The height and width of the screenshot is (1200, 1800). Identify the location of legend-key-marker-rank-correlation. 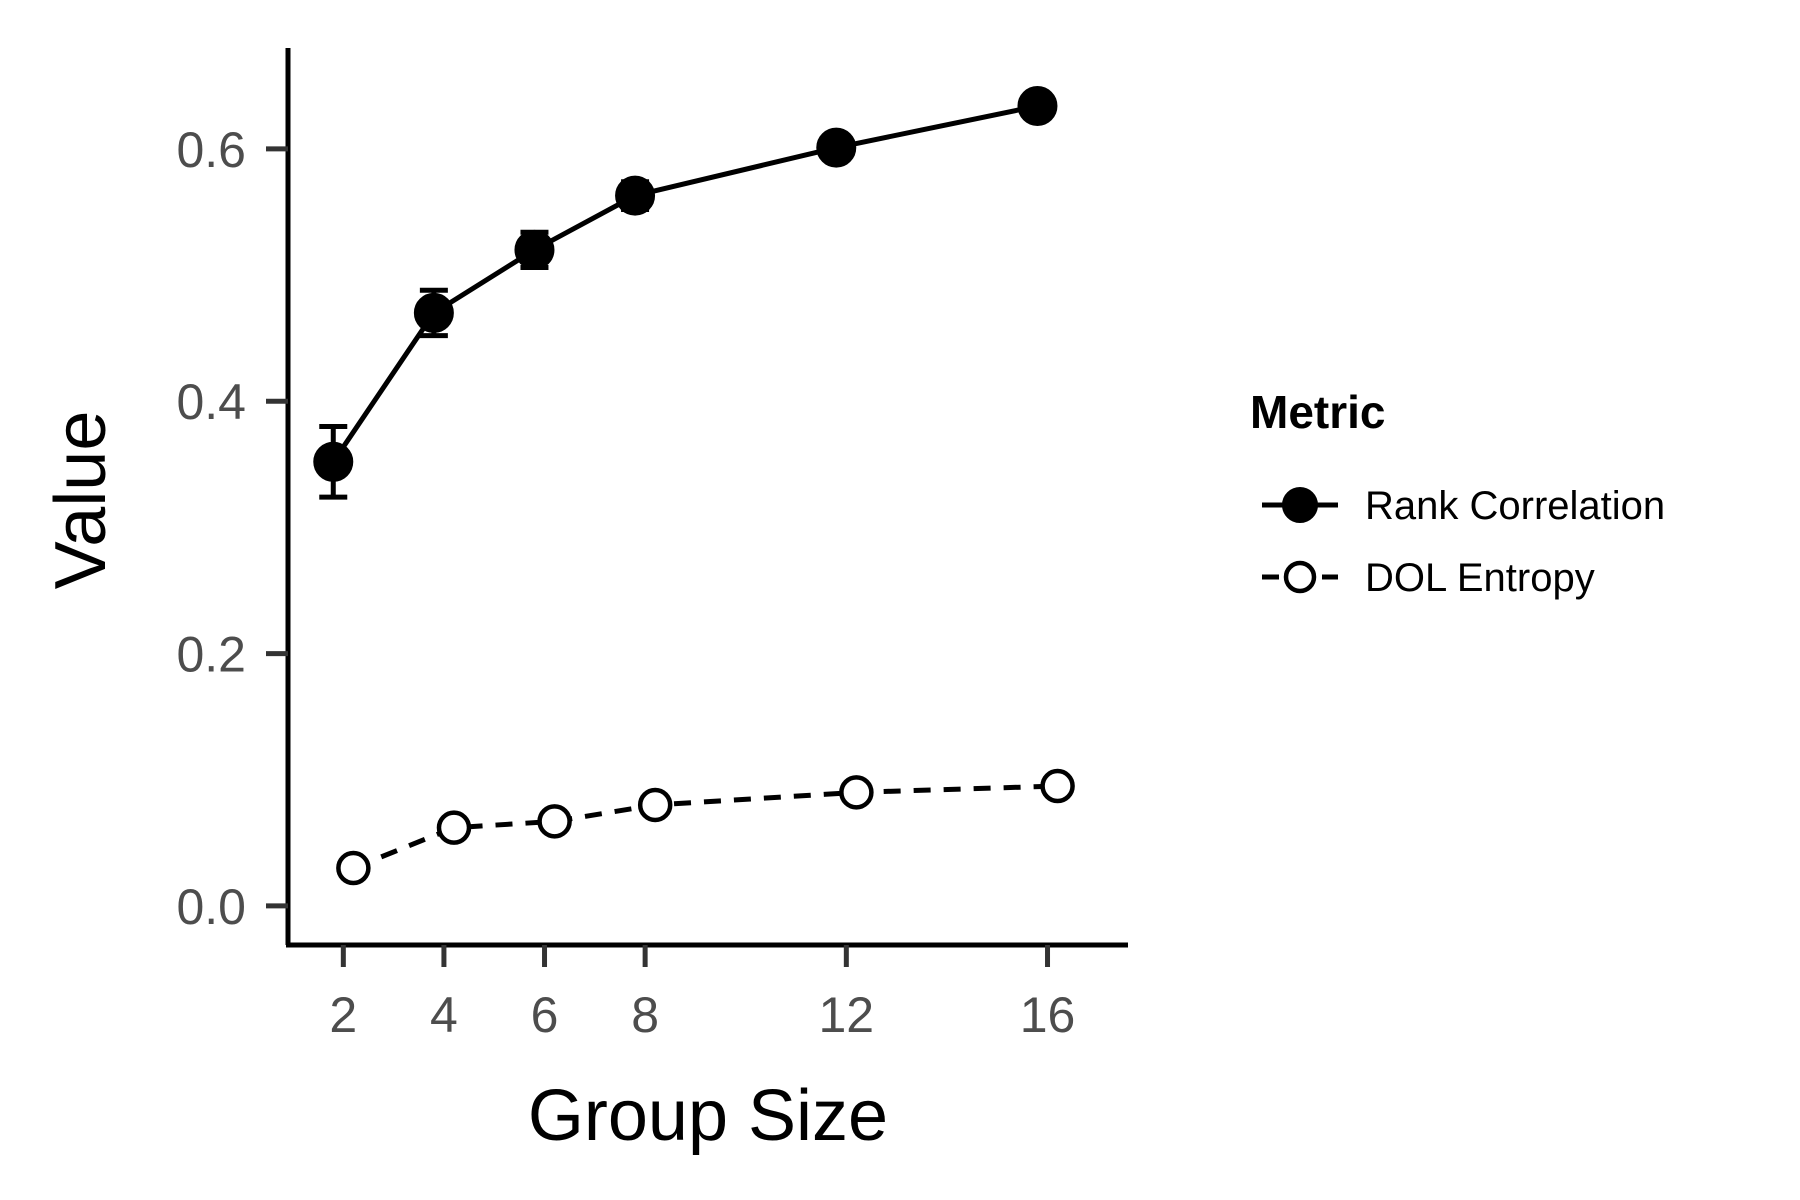
(1300, 505).